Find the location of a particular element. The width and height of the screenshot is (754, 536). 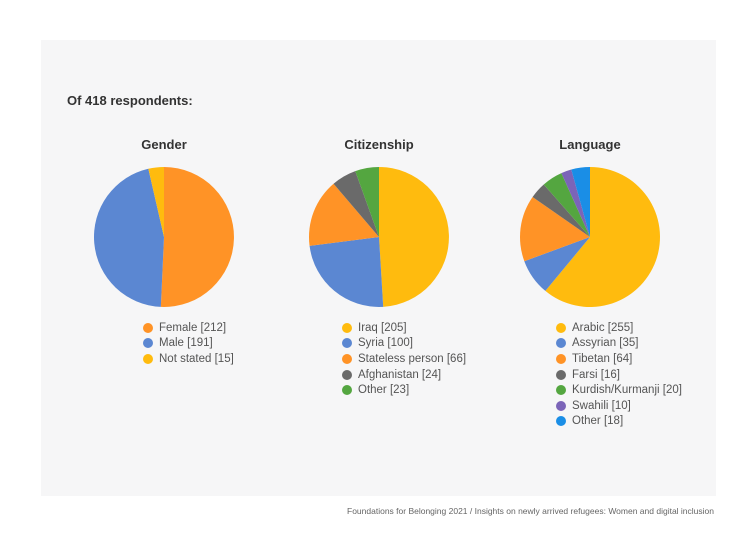

citizenship-legend-item-iraq: Iraq [205] is located at coordinates (404, 328).